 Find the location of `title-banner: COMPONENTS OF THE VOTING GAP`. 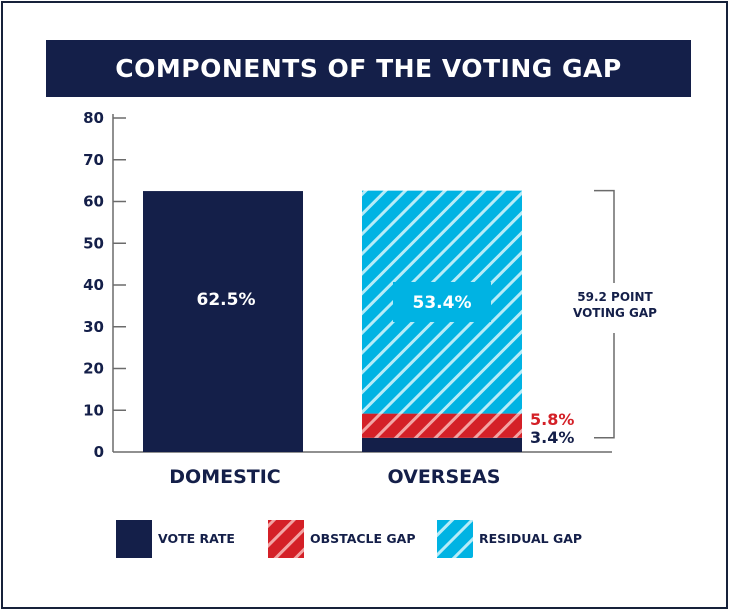

title-banner: COMPONENTS OF THE VOTING GAP is located at coordinates (368, 68).